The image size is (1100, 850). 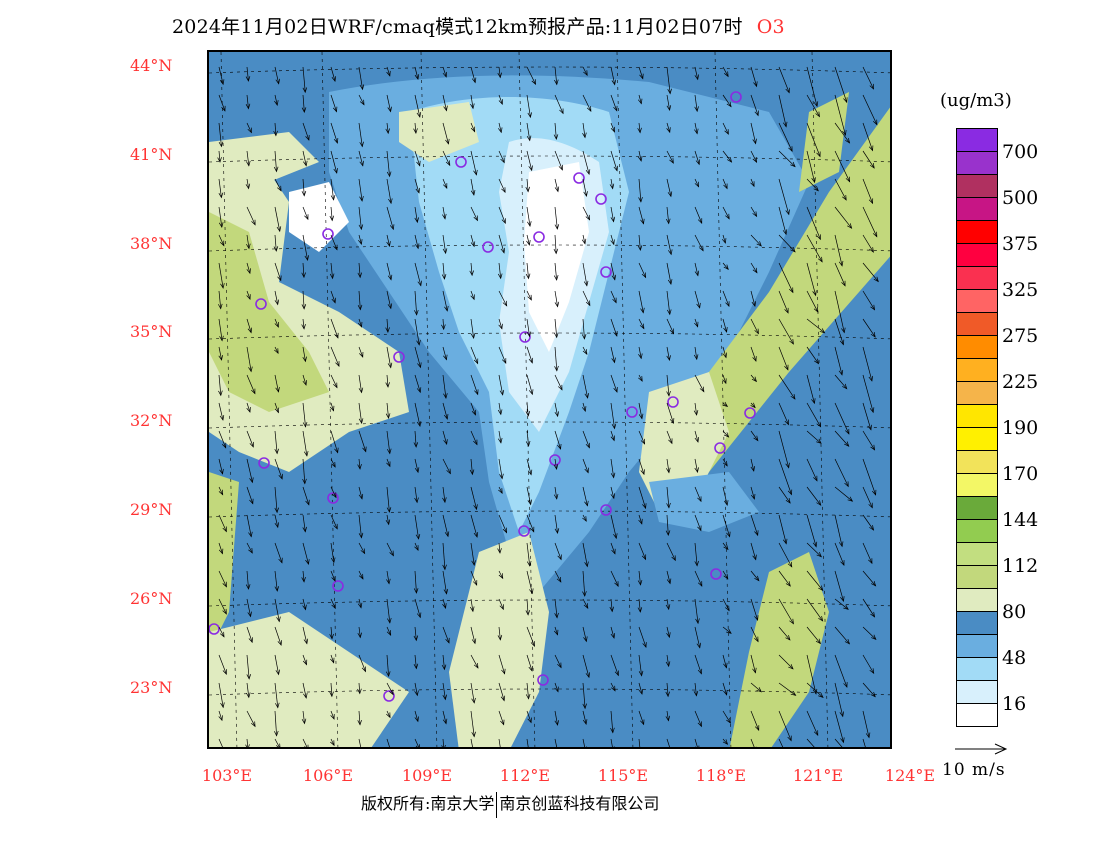 What do you see at coordinates (510, 804) in the screenshot?
I see `copyright: 版权所有:南京大学 南京创蓝科技有限公司` at bounding box center [510, 804].